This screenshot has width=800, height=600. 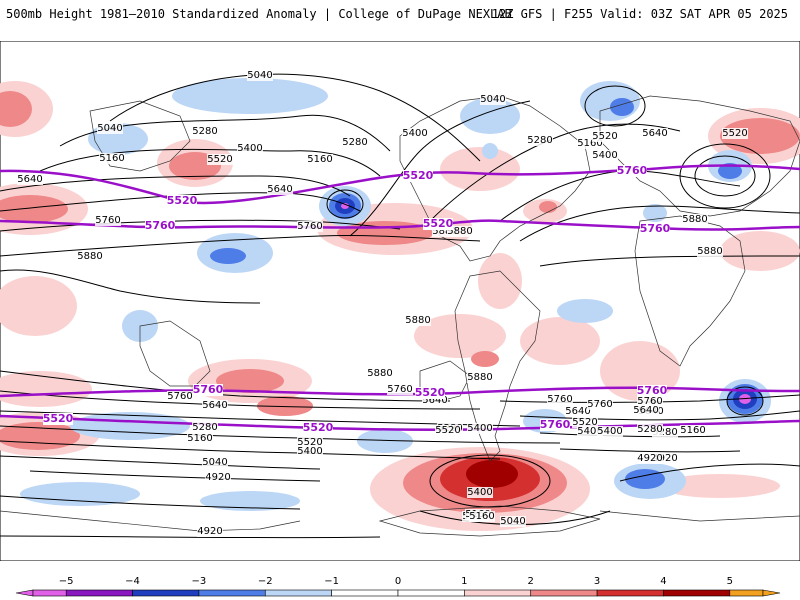 I want to click on anomaly-colorbar: −5 −4 −3 −2 −1 0 1 2 3 4 5, so click(x=398, y=586).